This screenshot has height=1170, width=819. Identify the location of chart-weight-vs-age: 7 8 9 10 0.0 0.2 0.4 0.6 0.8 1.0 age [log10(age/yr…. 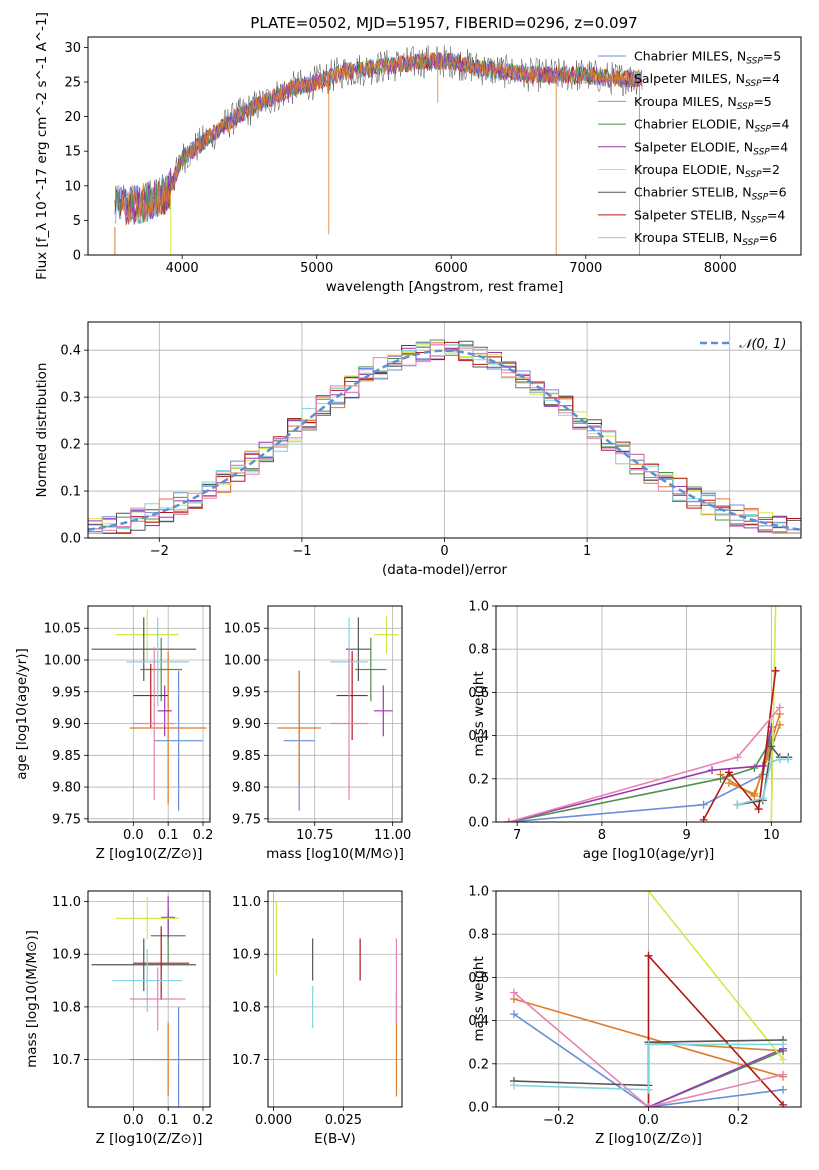
(635, 731).